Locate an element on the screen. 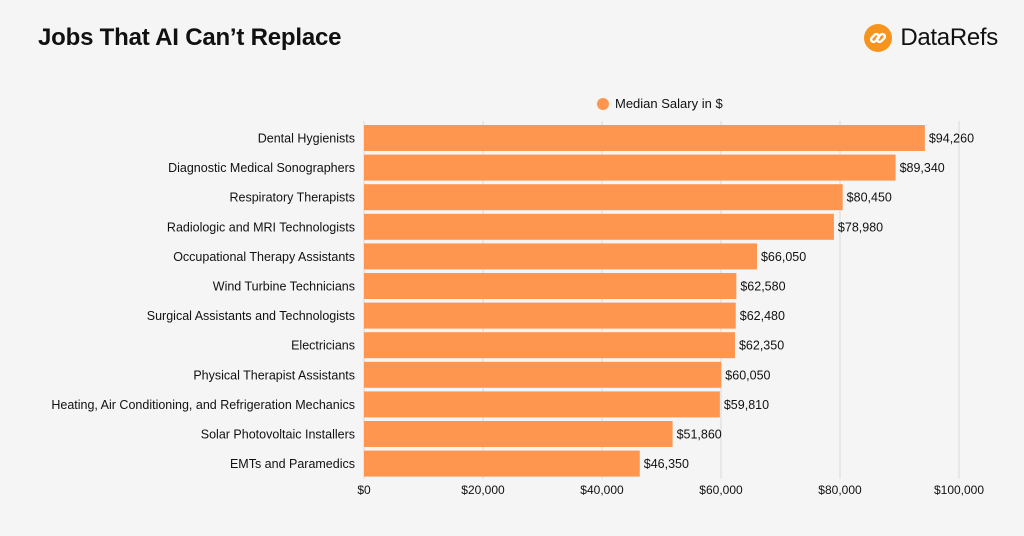 The width and height of the screenshot is (1024, 536). category-label: Wind Turbine Technicians is located at coordinates (284, 287).